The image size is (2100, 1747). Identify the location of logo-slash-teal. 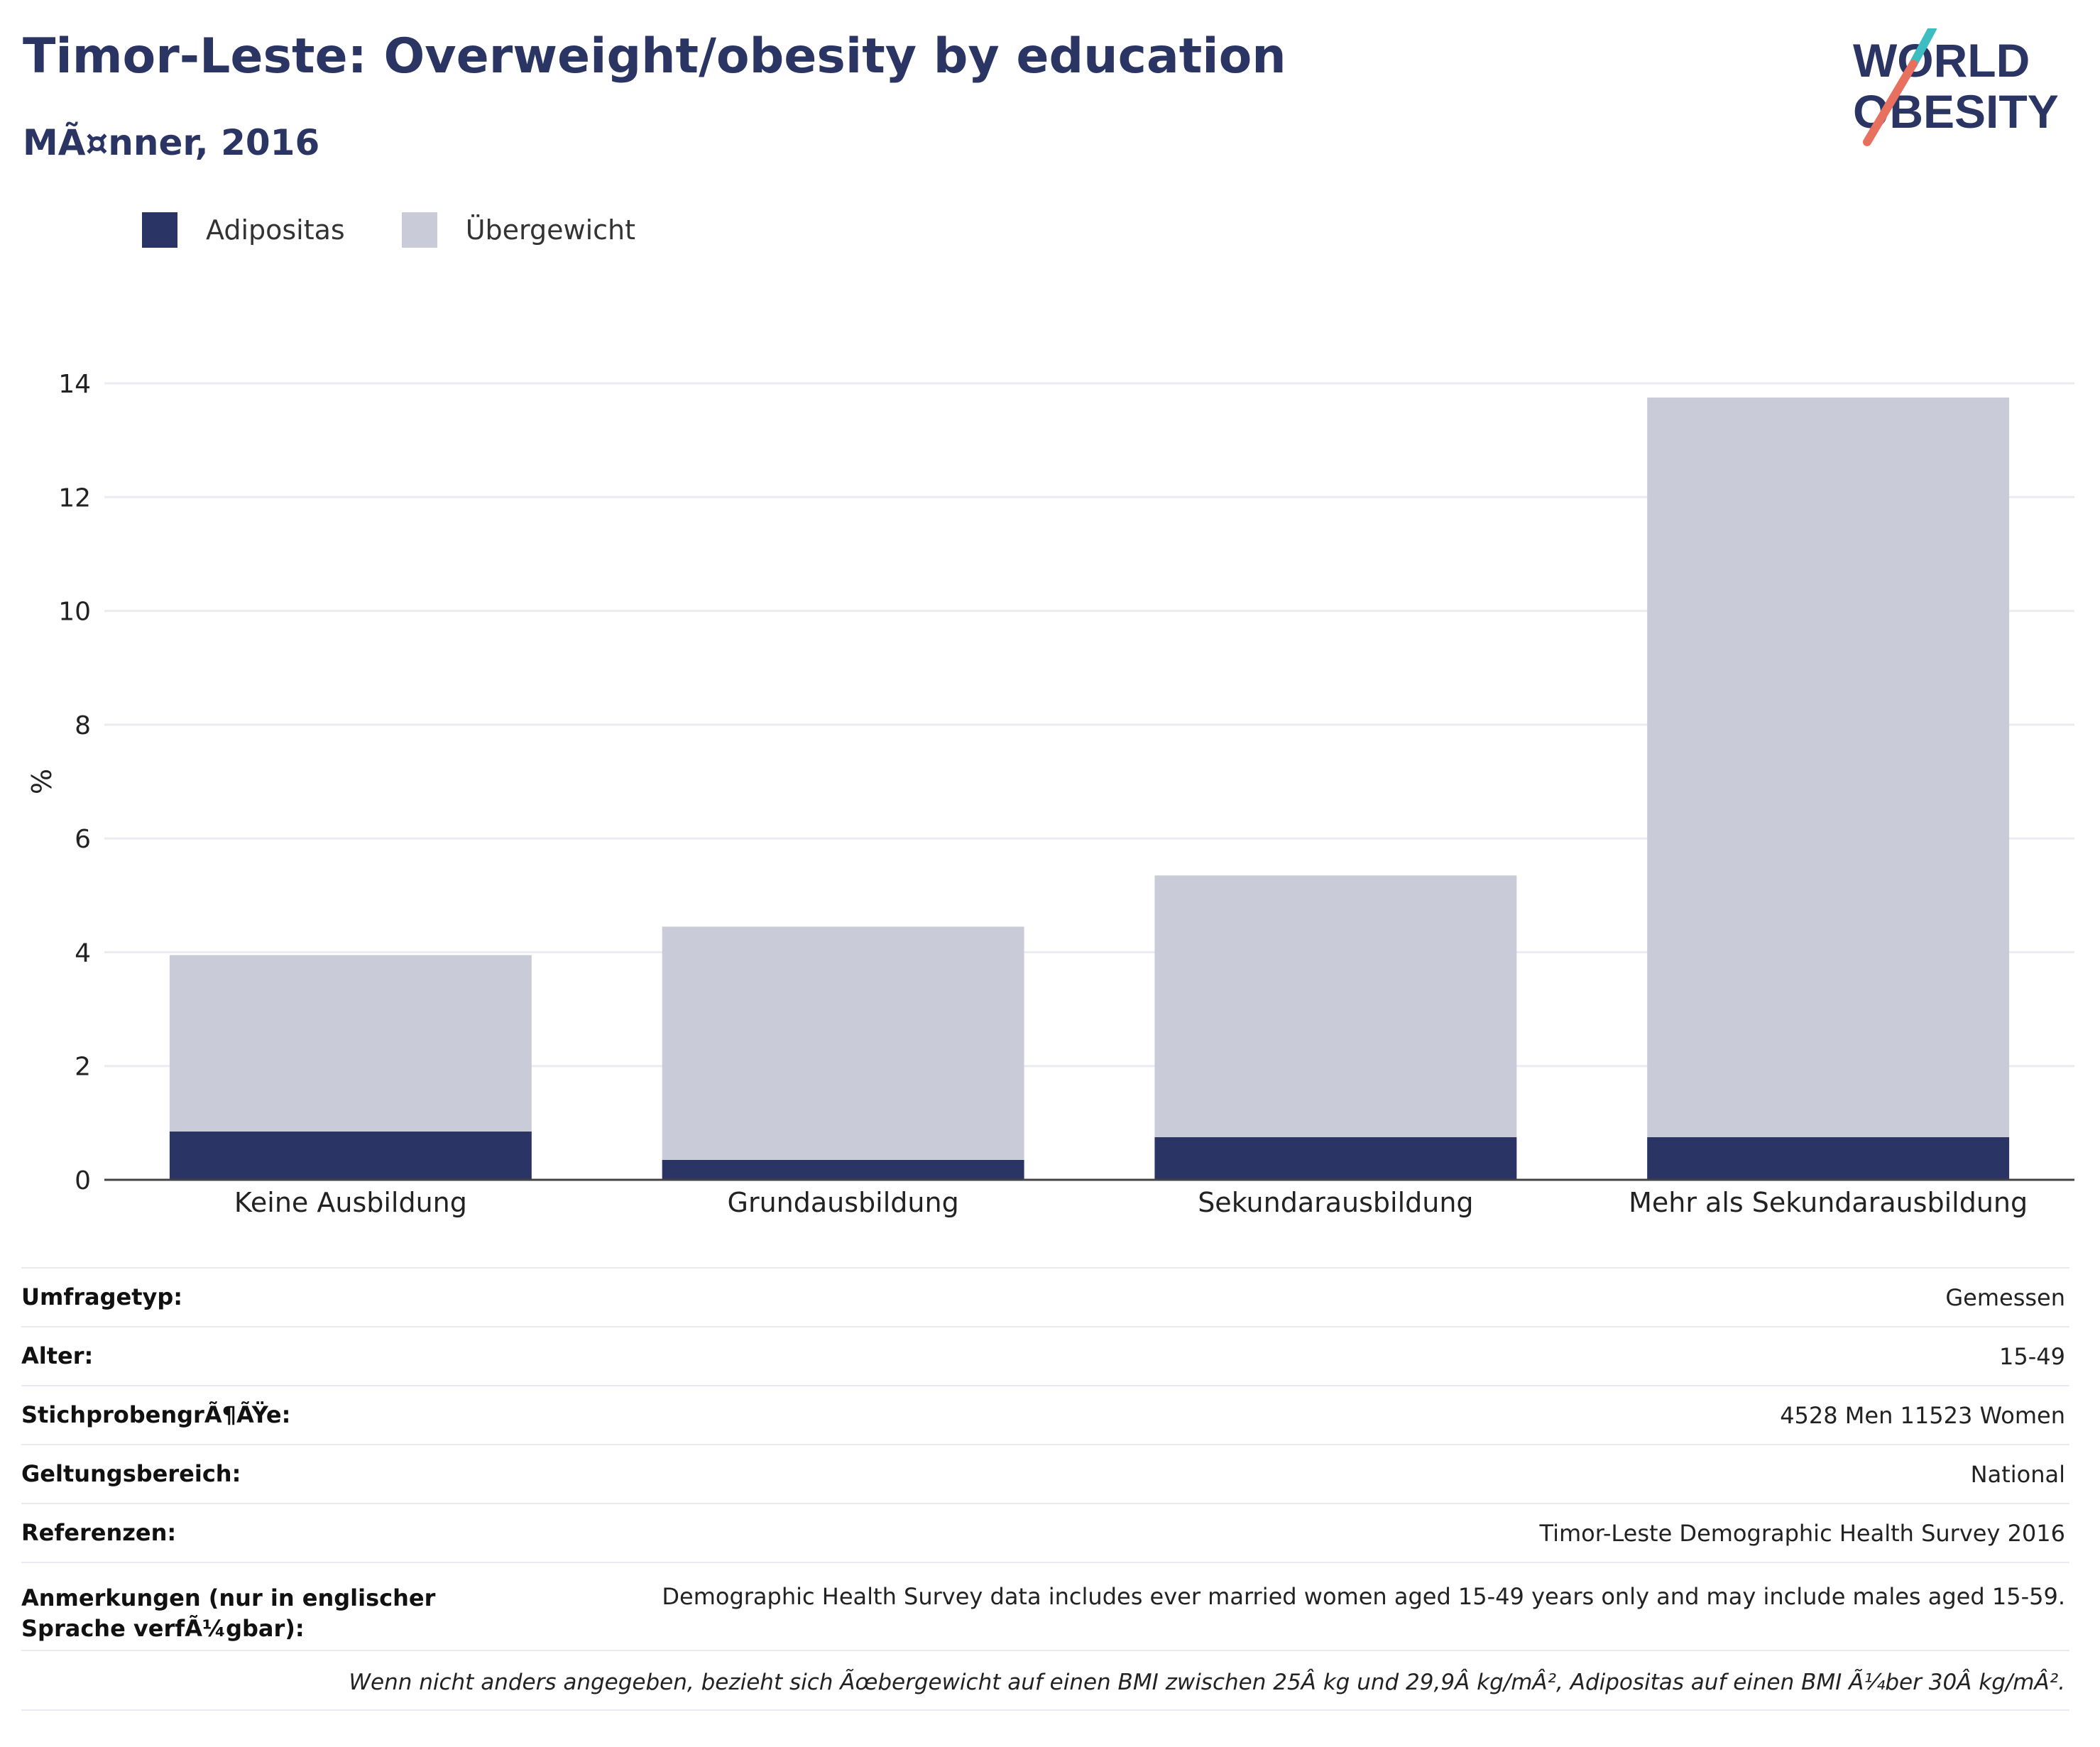
(1923, 48).